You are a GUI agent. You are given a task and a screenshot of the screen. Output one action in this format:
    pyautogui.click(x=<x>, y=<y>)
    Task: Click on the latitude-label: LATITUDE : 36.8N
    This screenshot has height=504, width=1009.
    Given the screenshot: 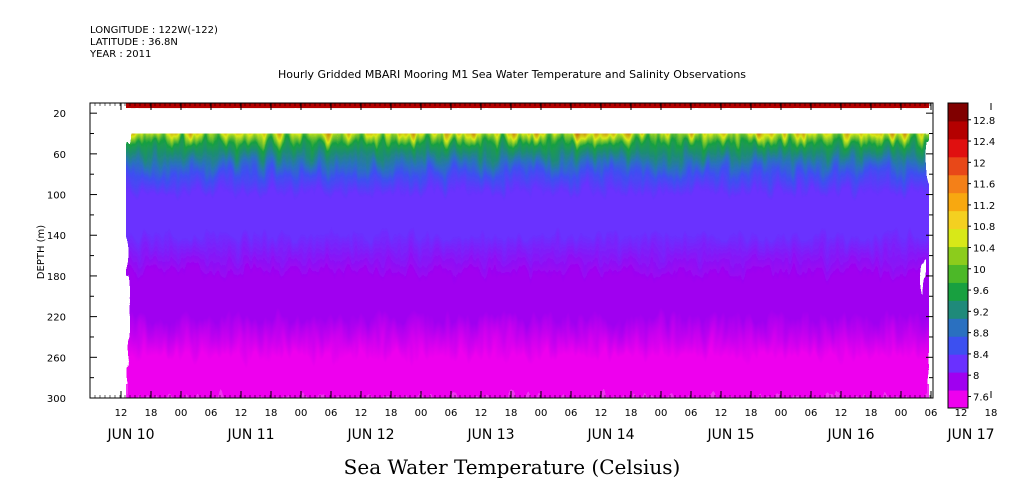 What is the action you would take?
    pyautogui.click(x=134, y=42)
    